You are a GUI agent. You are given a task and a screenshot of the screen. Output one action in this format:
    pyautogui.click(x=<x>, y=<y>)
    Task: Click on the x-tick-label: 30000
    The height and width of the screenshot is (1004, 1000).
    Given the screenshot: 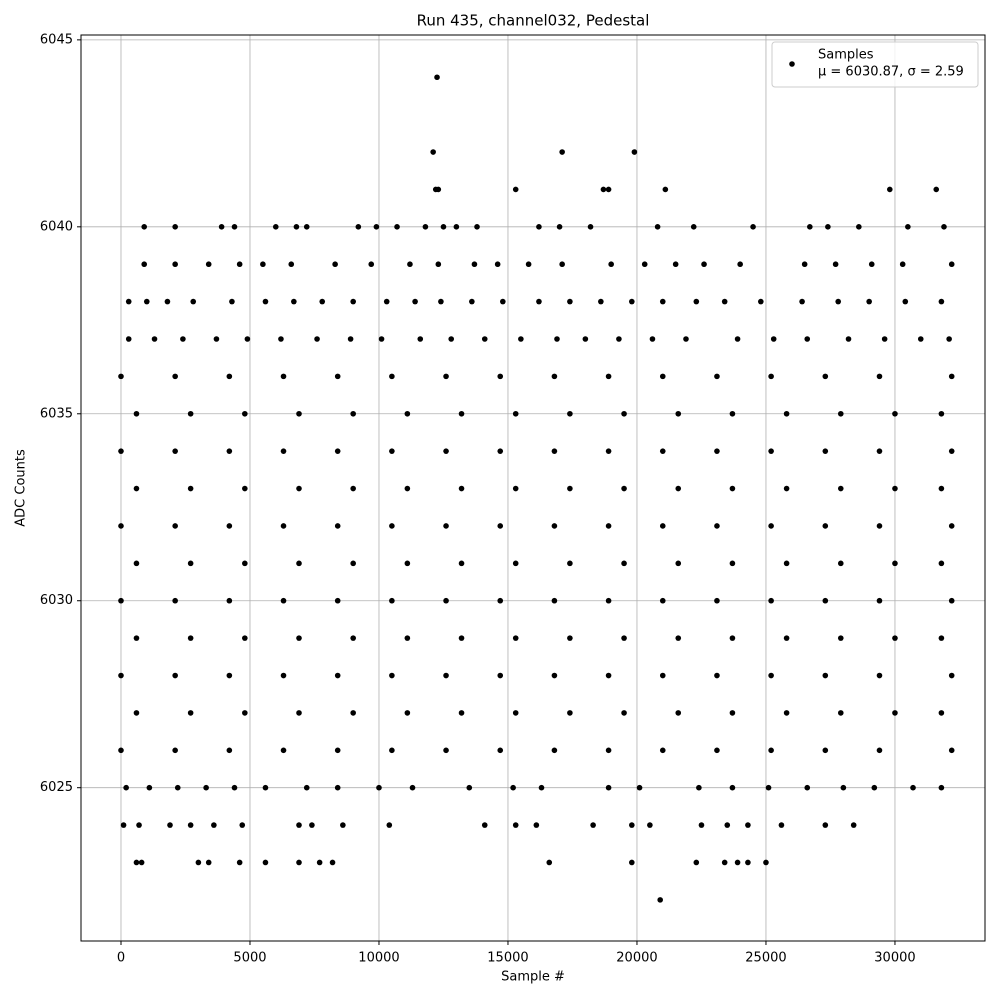 What is the action you would take?
    pyautogui.click(x=894, y=958)
    